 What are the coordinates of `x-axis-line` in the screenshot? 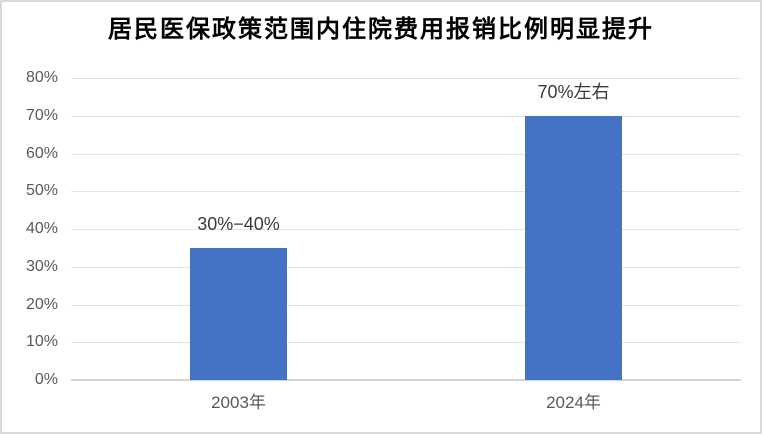 It's located at (406, 380).